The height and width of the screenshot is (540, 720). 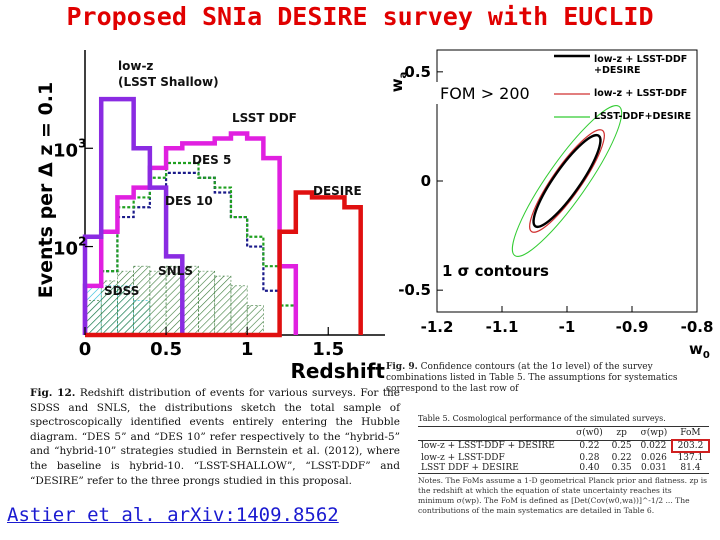 What do you see at coordinates (437, 327) in the screenshot?
I see `x-tick-label: -1.2` at bounding box center [437, 327].